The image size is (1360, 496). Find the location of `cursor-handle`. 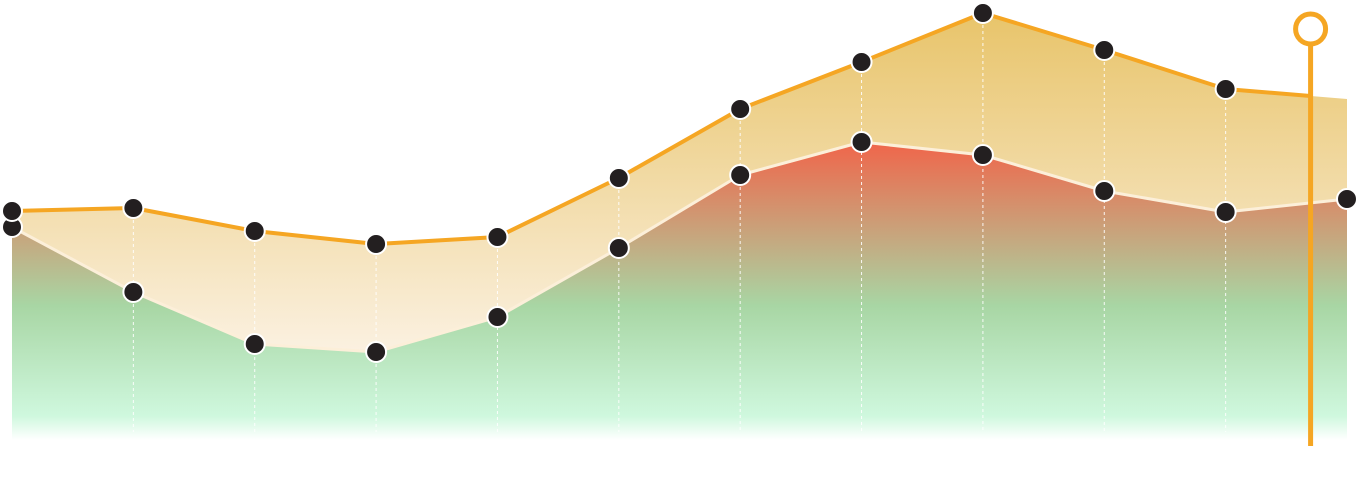

cursor-handle is located at coordinates (1311, 29).